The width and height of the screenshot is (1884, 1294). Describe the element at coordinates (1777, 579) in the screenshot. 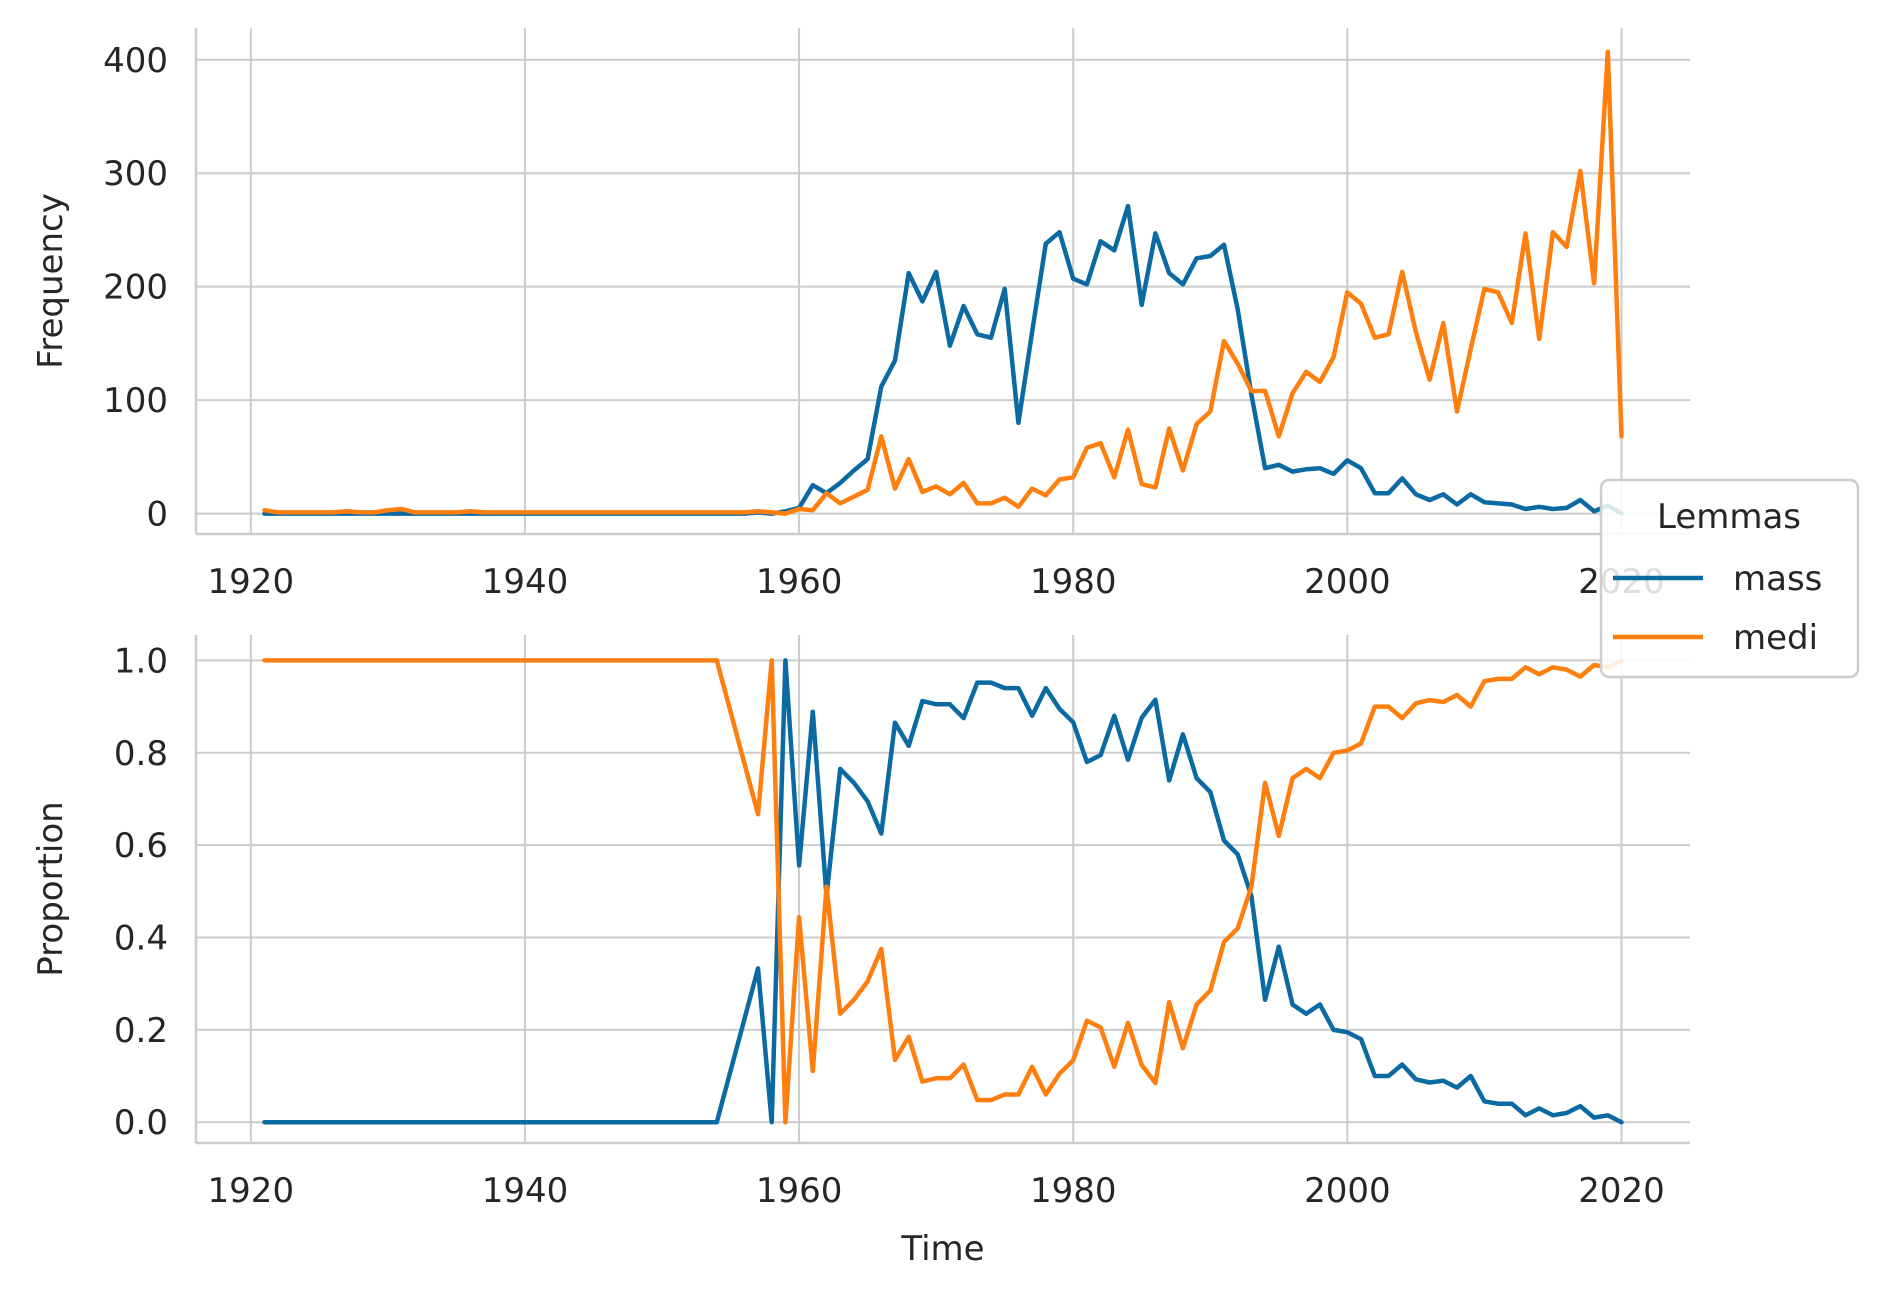

I see `legend-label-mass: mass` at that location.